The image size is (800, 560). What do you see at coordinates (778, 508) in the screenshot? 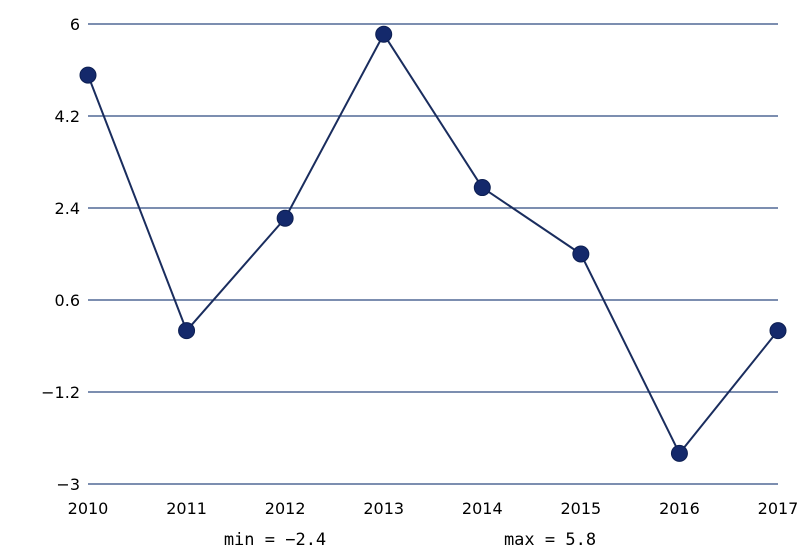
I see `x-tick-label: 2017` at bounding box center [778, 508].